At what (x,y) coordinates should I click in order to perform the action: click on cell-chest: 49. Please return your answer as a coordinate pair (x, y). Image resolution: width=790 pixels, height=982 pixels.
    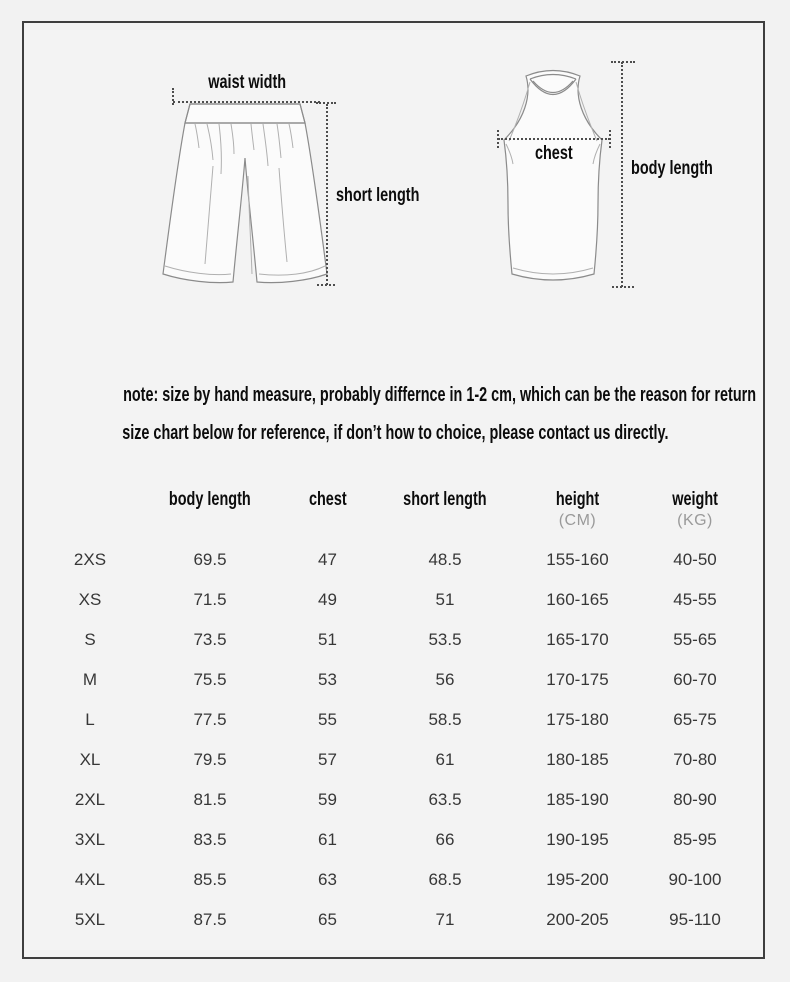
    Looking at the image, I should click on (327, 599).